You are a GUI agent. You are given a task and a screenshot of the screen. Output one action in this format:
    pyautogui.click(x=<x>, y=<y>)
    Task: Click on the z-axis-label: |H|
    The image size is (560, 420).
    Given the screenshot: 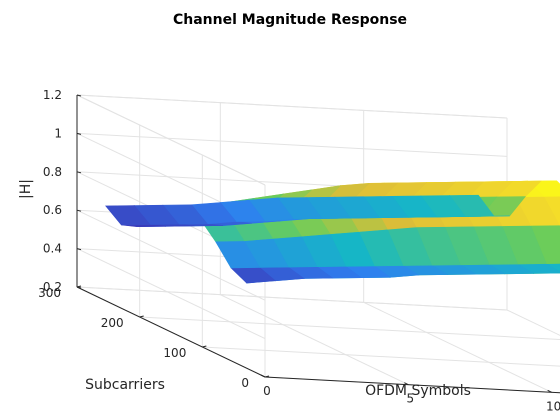 What is the action you would take?
    pyautogui.click(x=26, y=189)
    